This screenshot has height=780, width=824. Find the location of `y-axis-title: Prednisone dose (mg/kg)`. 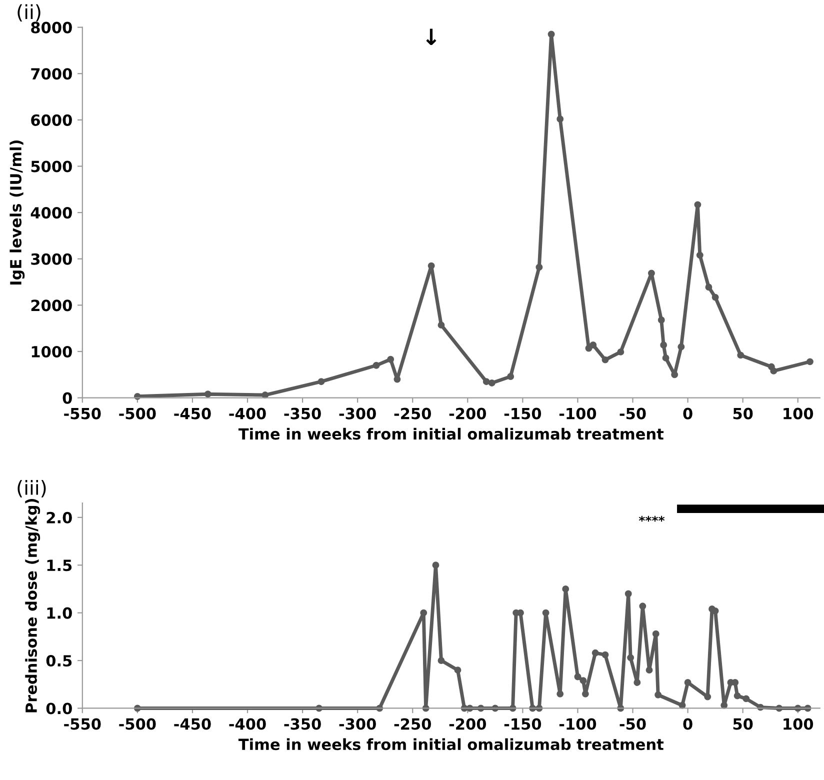

y-axis-title: Prednisone dose (mg/kg) is located at coordinates (32, 605).